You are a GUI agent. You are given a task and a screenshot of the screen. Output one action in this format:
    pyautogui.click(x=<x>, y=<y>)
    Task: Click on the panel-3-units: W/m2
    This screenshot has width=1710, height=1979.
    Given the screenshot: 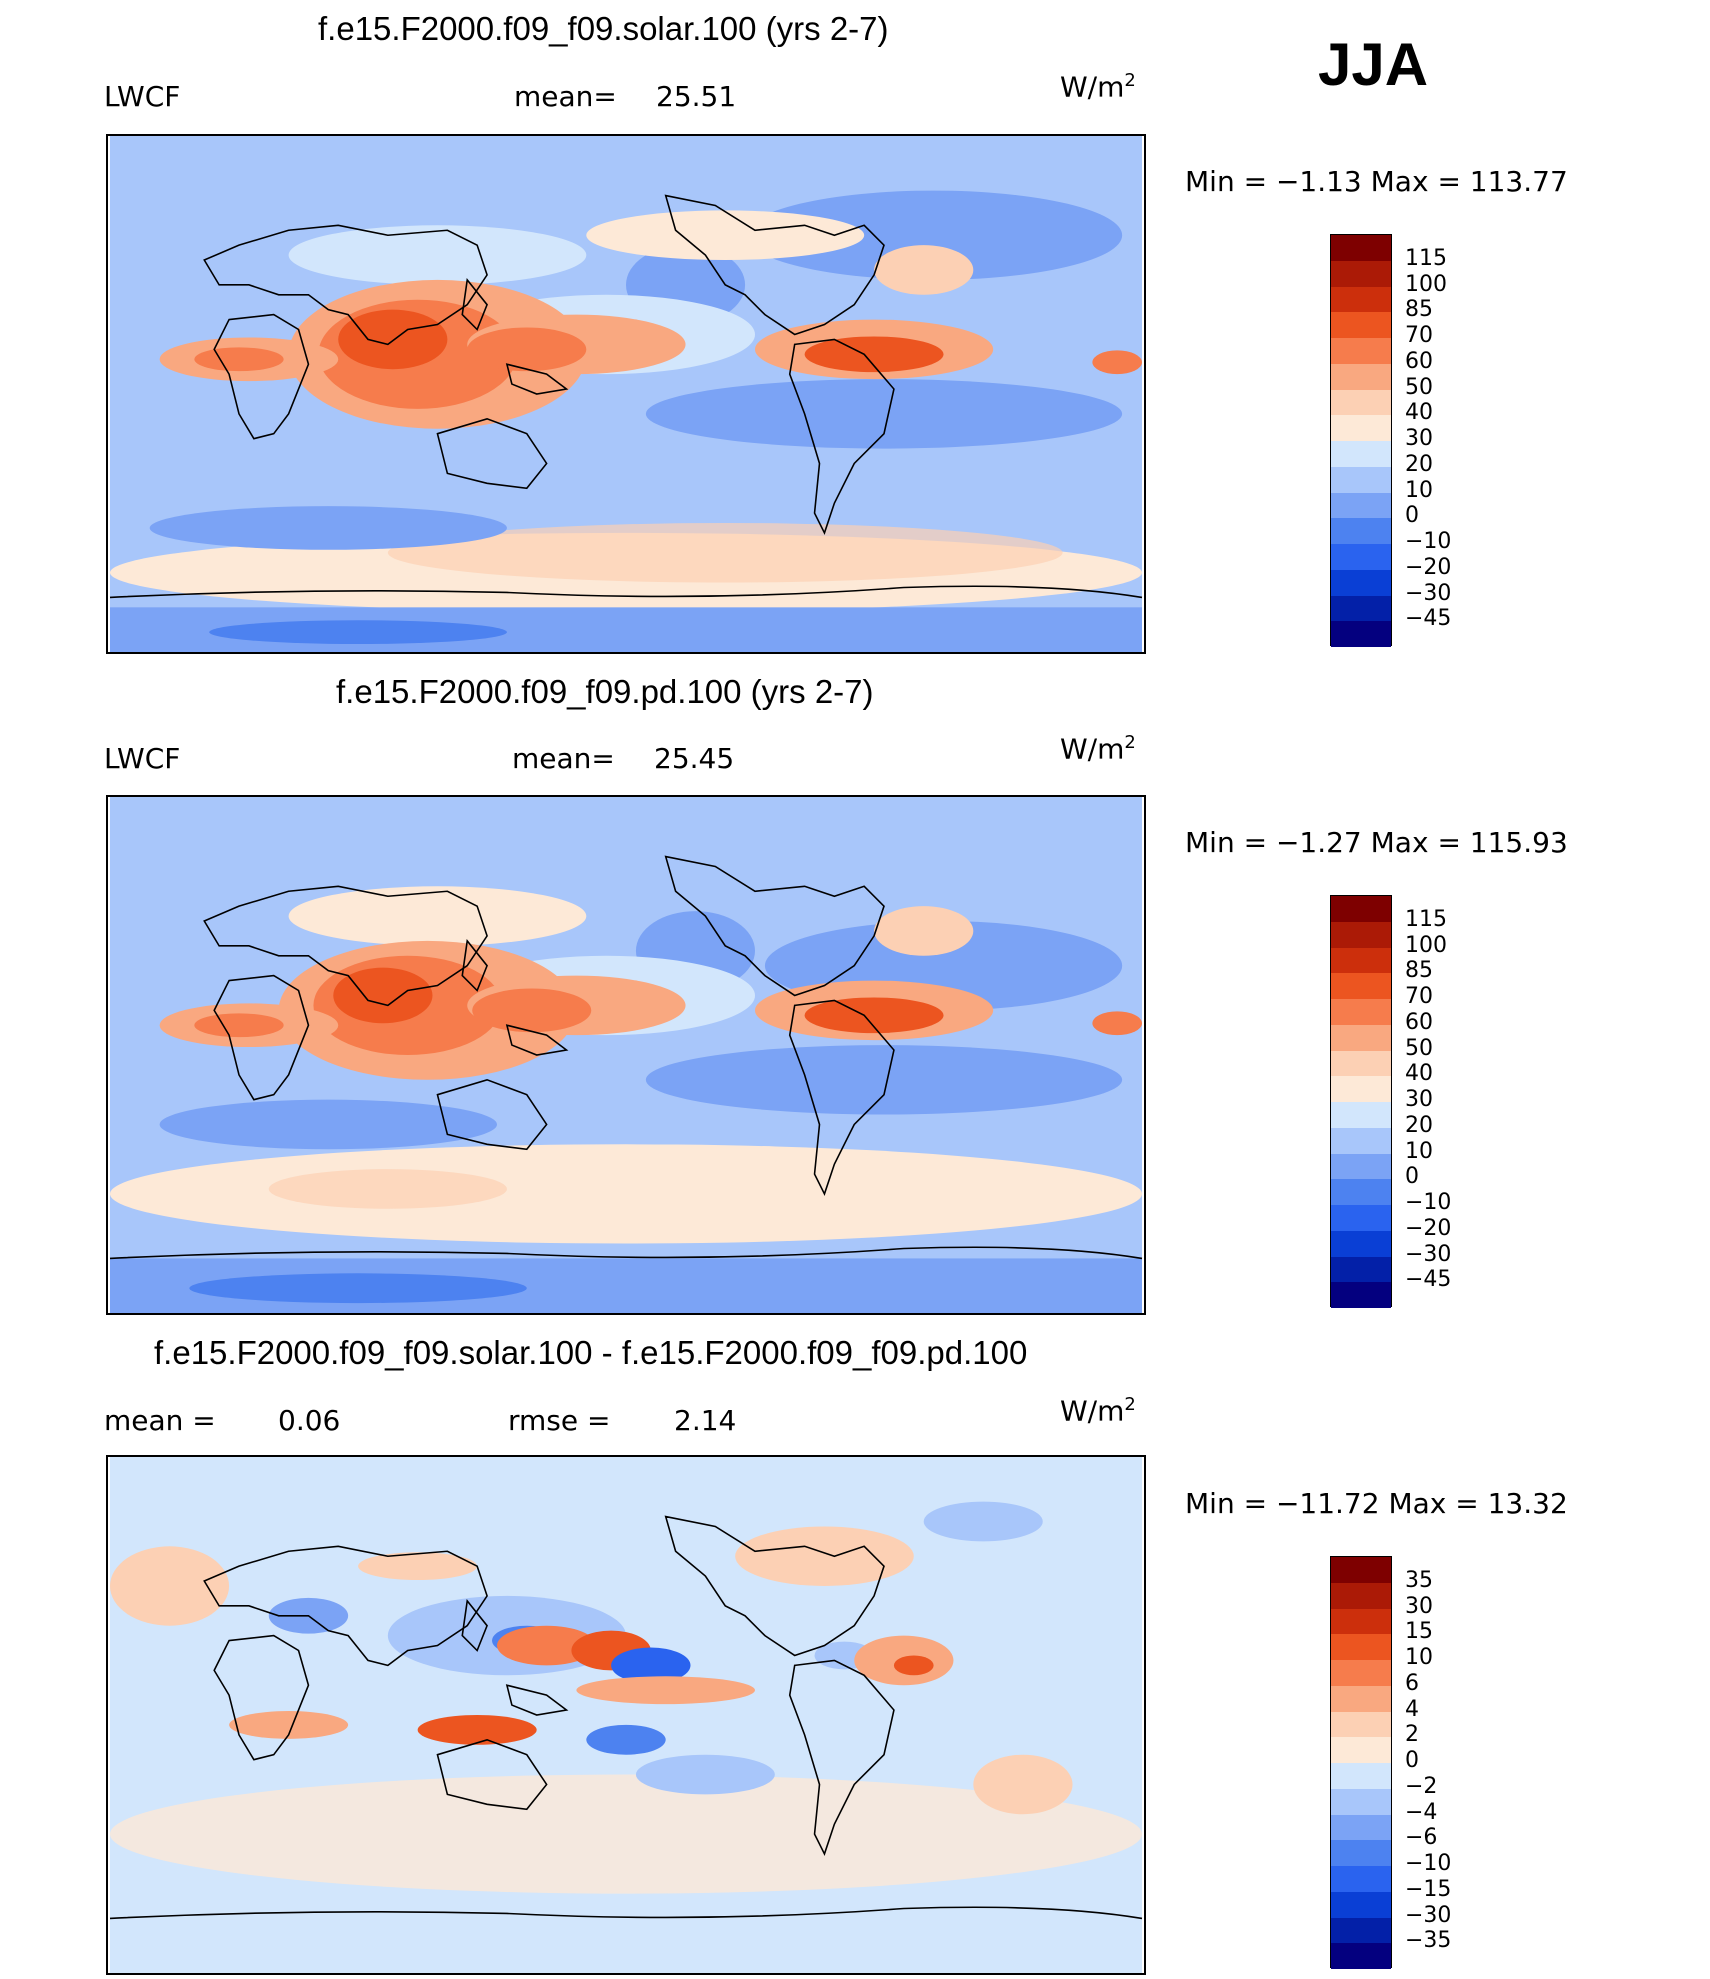 What is the action you would take?
    pyautogui.click(x=1098, y=1411)
    